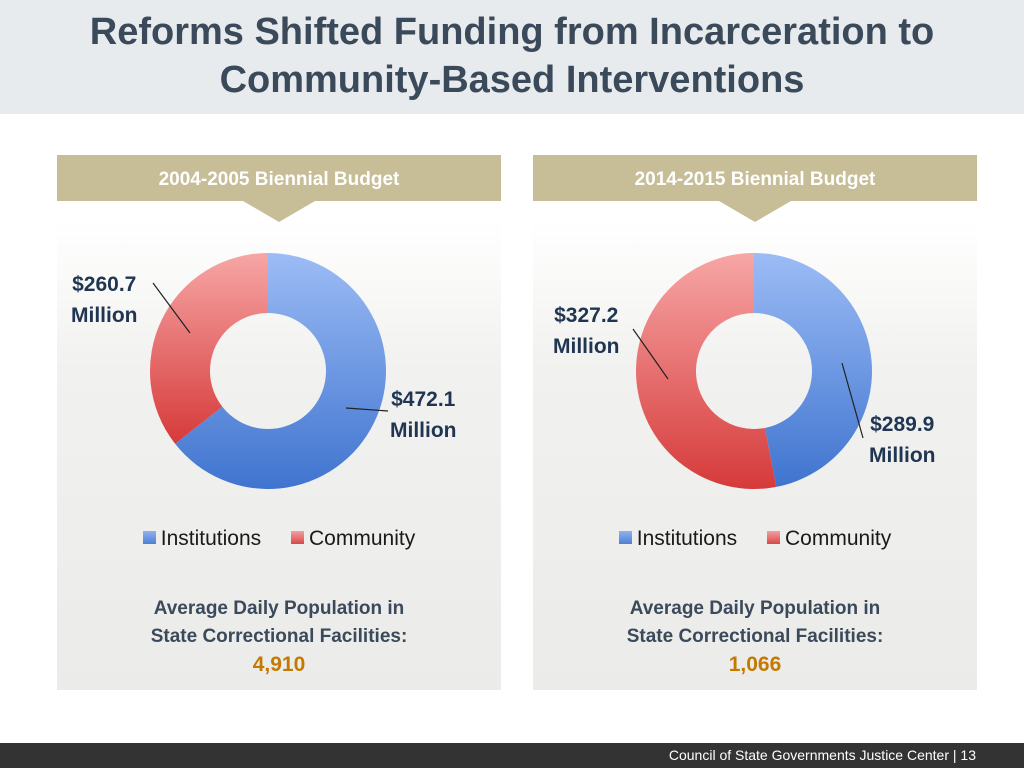 The width and height of the screenshot is (1024, 768). What do you see at coordinates (586, 315) in the screenshot?
I see `community-value: $327.2` at bounding box center [586, 315].